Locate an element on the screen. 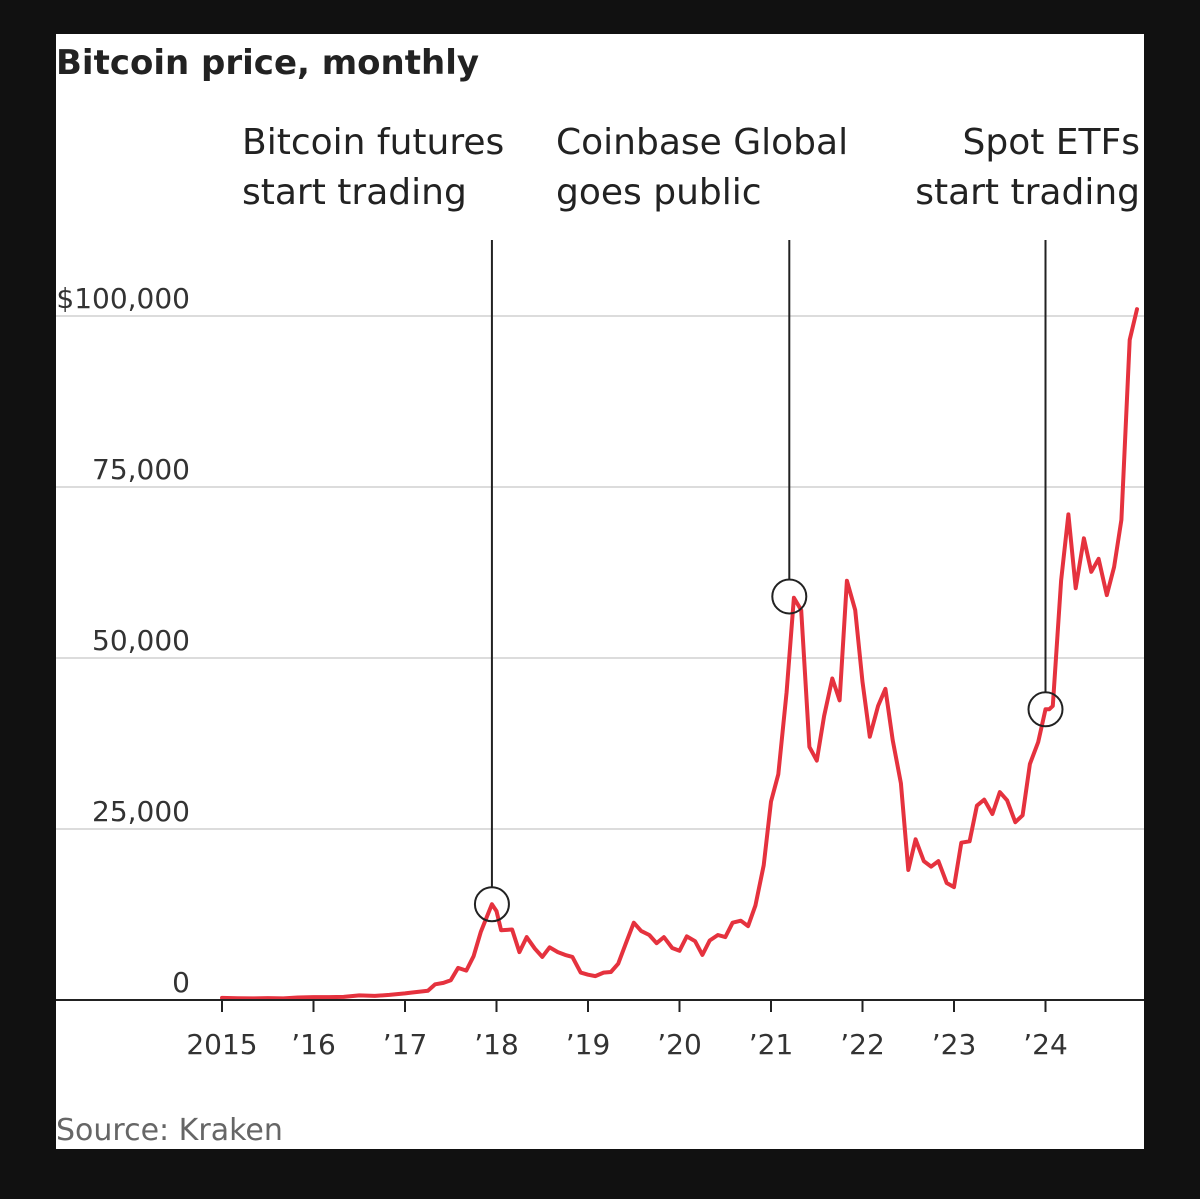 Image resolution: width=1200 pixels, height=1199 pixels. annotation-label: goes public is located at coordinates (659, 192).